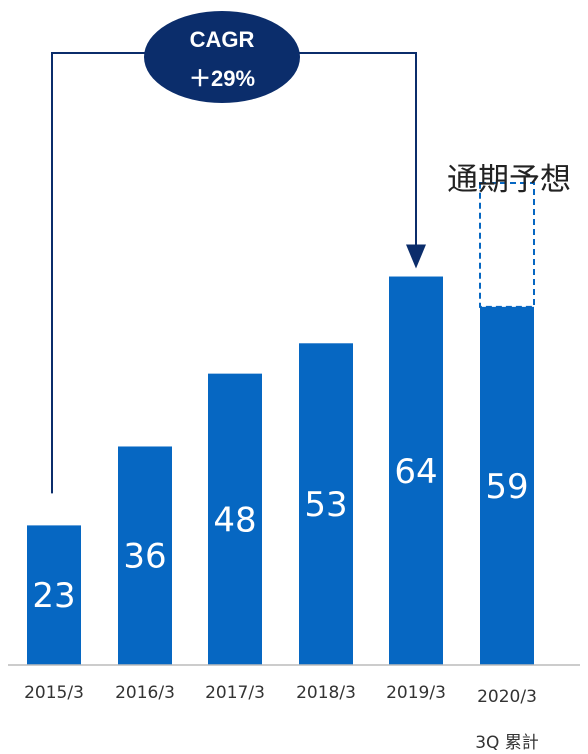  I want to click on x-tick-label: 2019/3, so click(416, 693).